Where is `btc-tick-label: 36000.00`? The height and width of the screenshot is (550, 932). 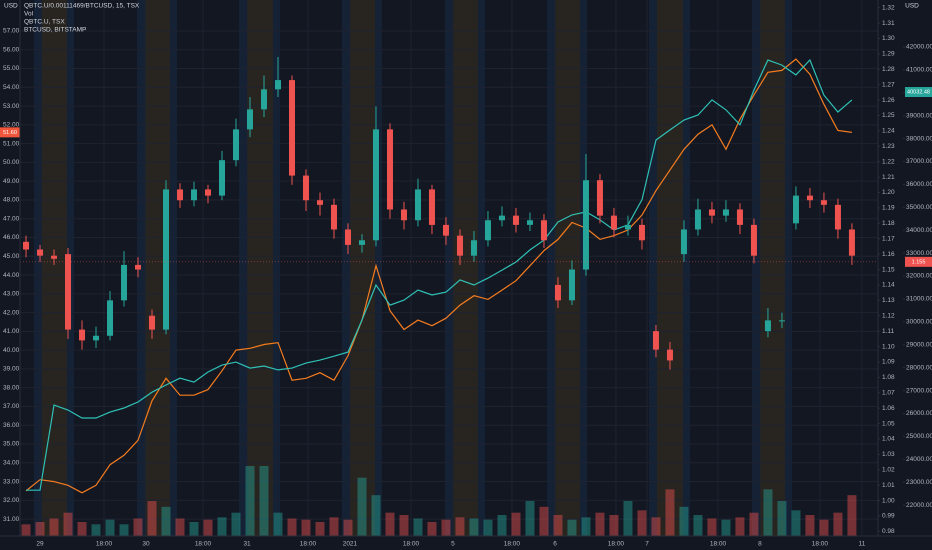 btc-tick-label: 36000.00 is located at coordinates (919, 184).